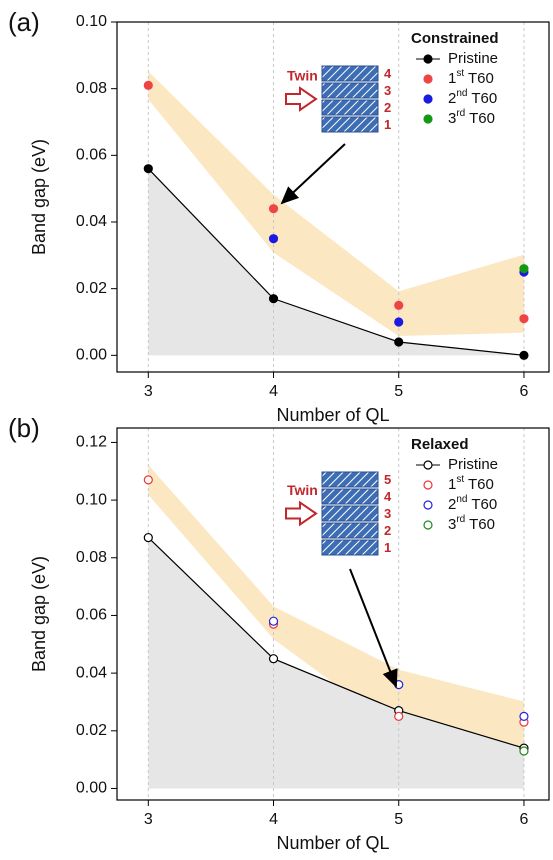  I want to click on pristine-line, so click(336, 262).